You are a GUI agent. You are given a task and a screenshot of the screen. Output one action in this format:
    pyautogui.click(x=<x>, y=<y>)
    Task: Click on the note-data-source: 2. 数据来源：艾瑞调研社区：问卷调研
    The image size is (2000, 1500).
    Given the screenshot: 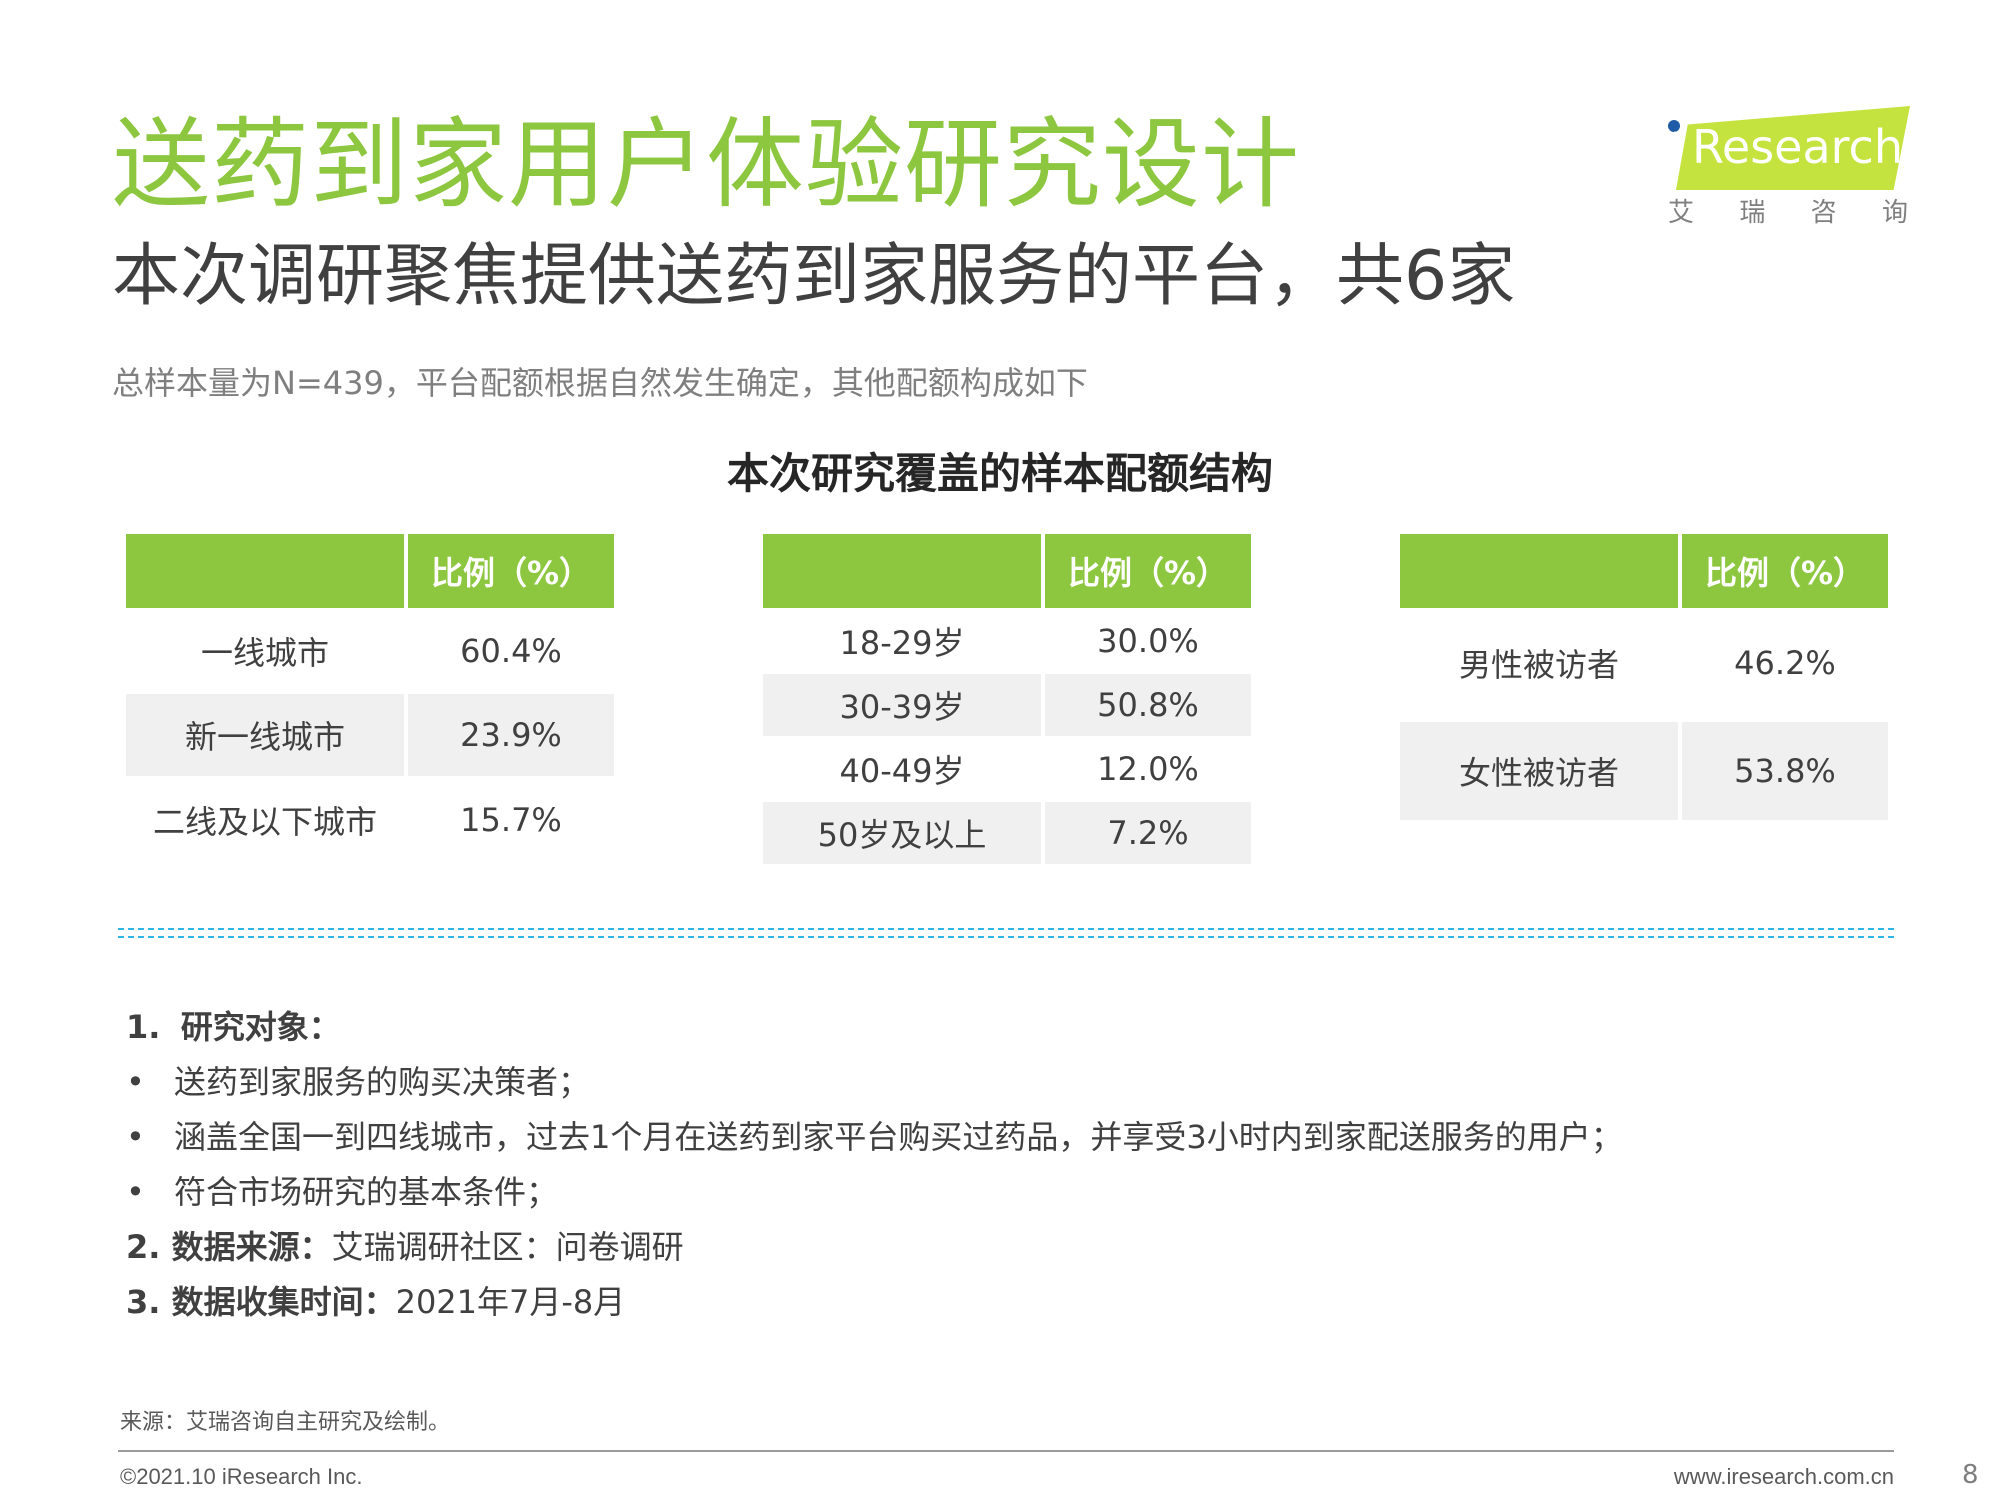 What is the action you would take?
    pyautogui.click(x=976, y=1247)
    